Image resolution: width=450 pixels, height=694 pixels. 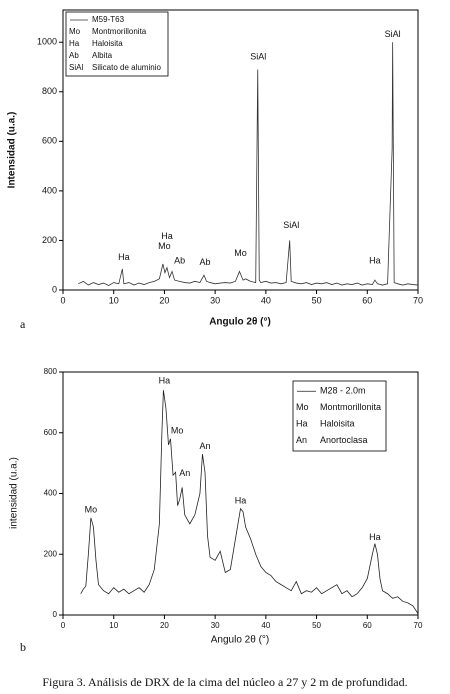 What do you see at coordinates (74, 55) in the screenshot?
I see `legend-code: Ab` at bounding box center [74, 55].